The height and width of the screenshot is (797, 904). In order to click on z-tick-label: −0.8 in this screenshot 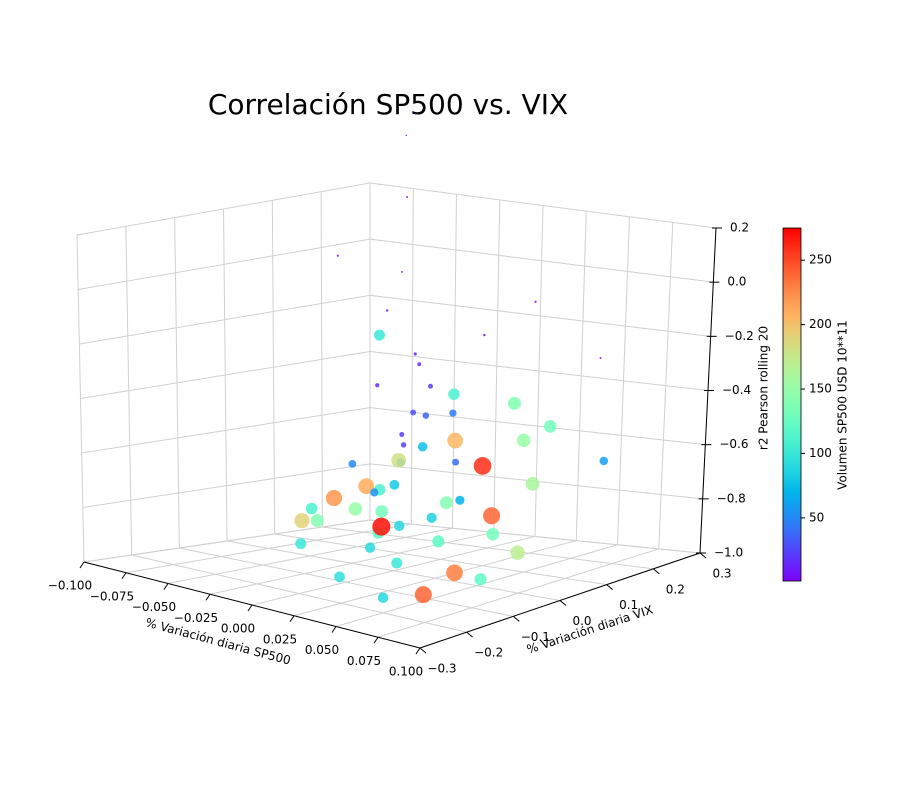, I will do `click(731, 498)`.